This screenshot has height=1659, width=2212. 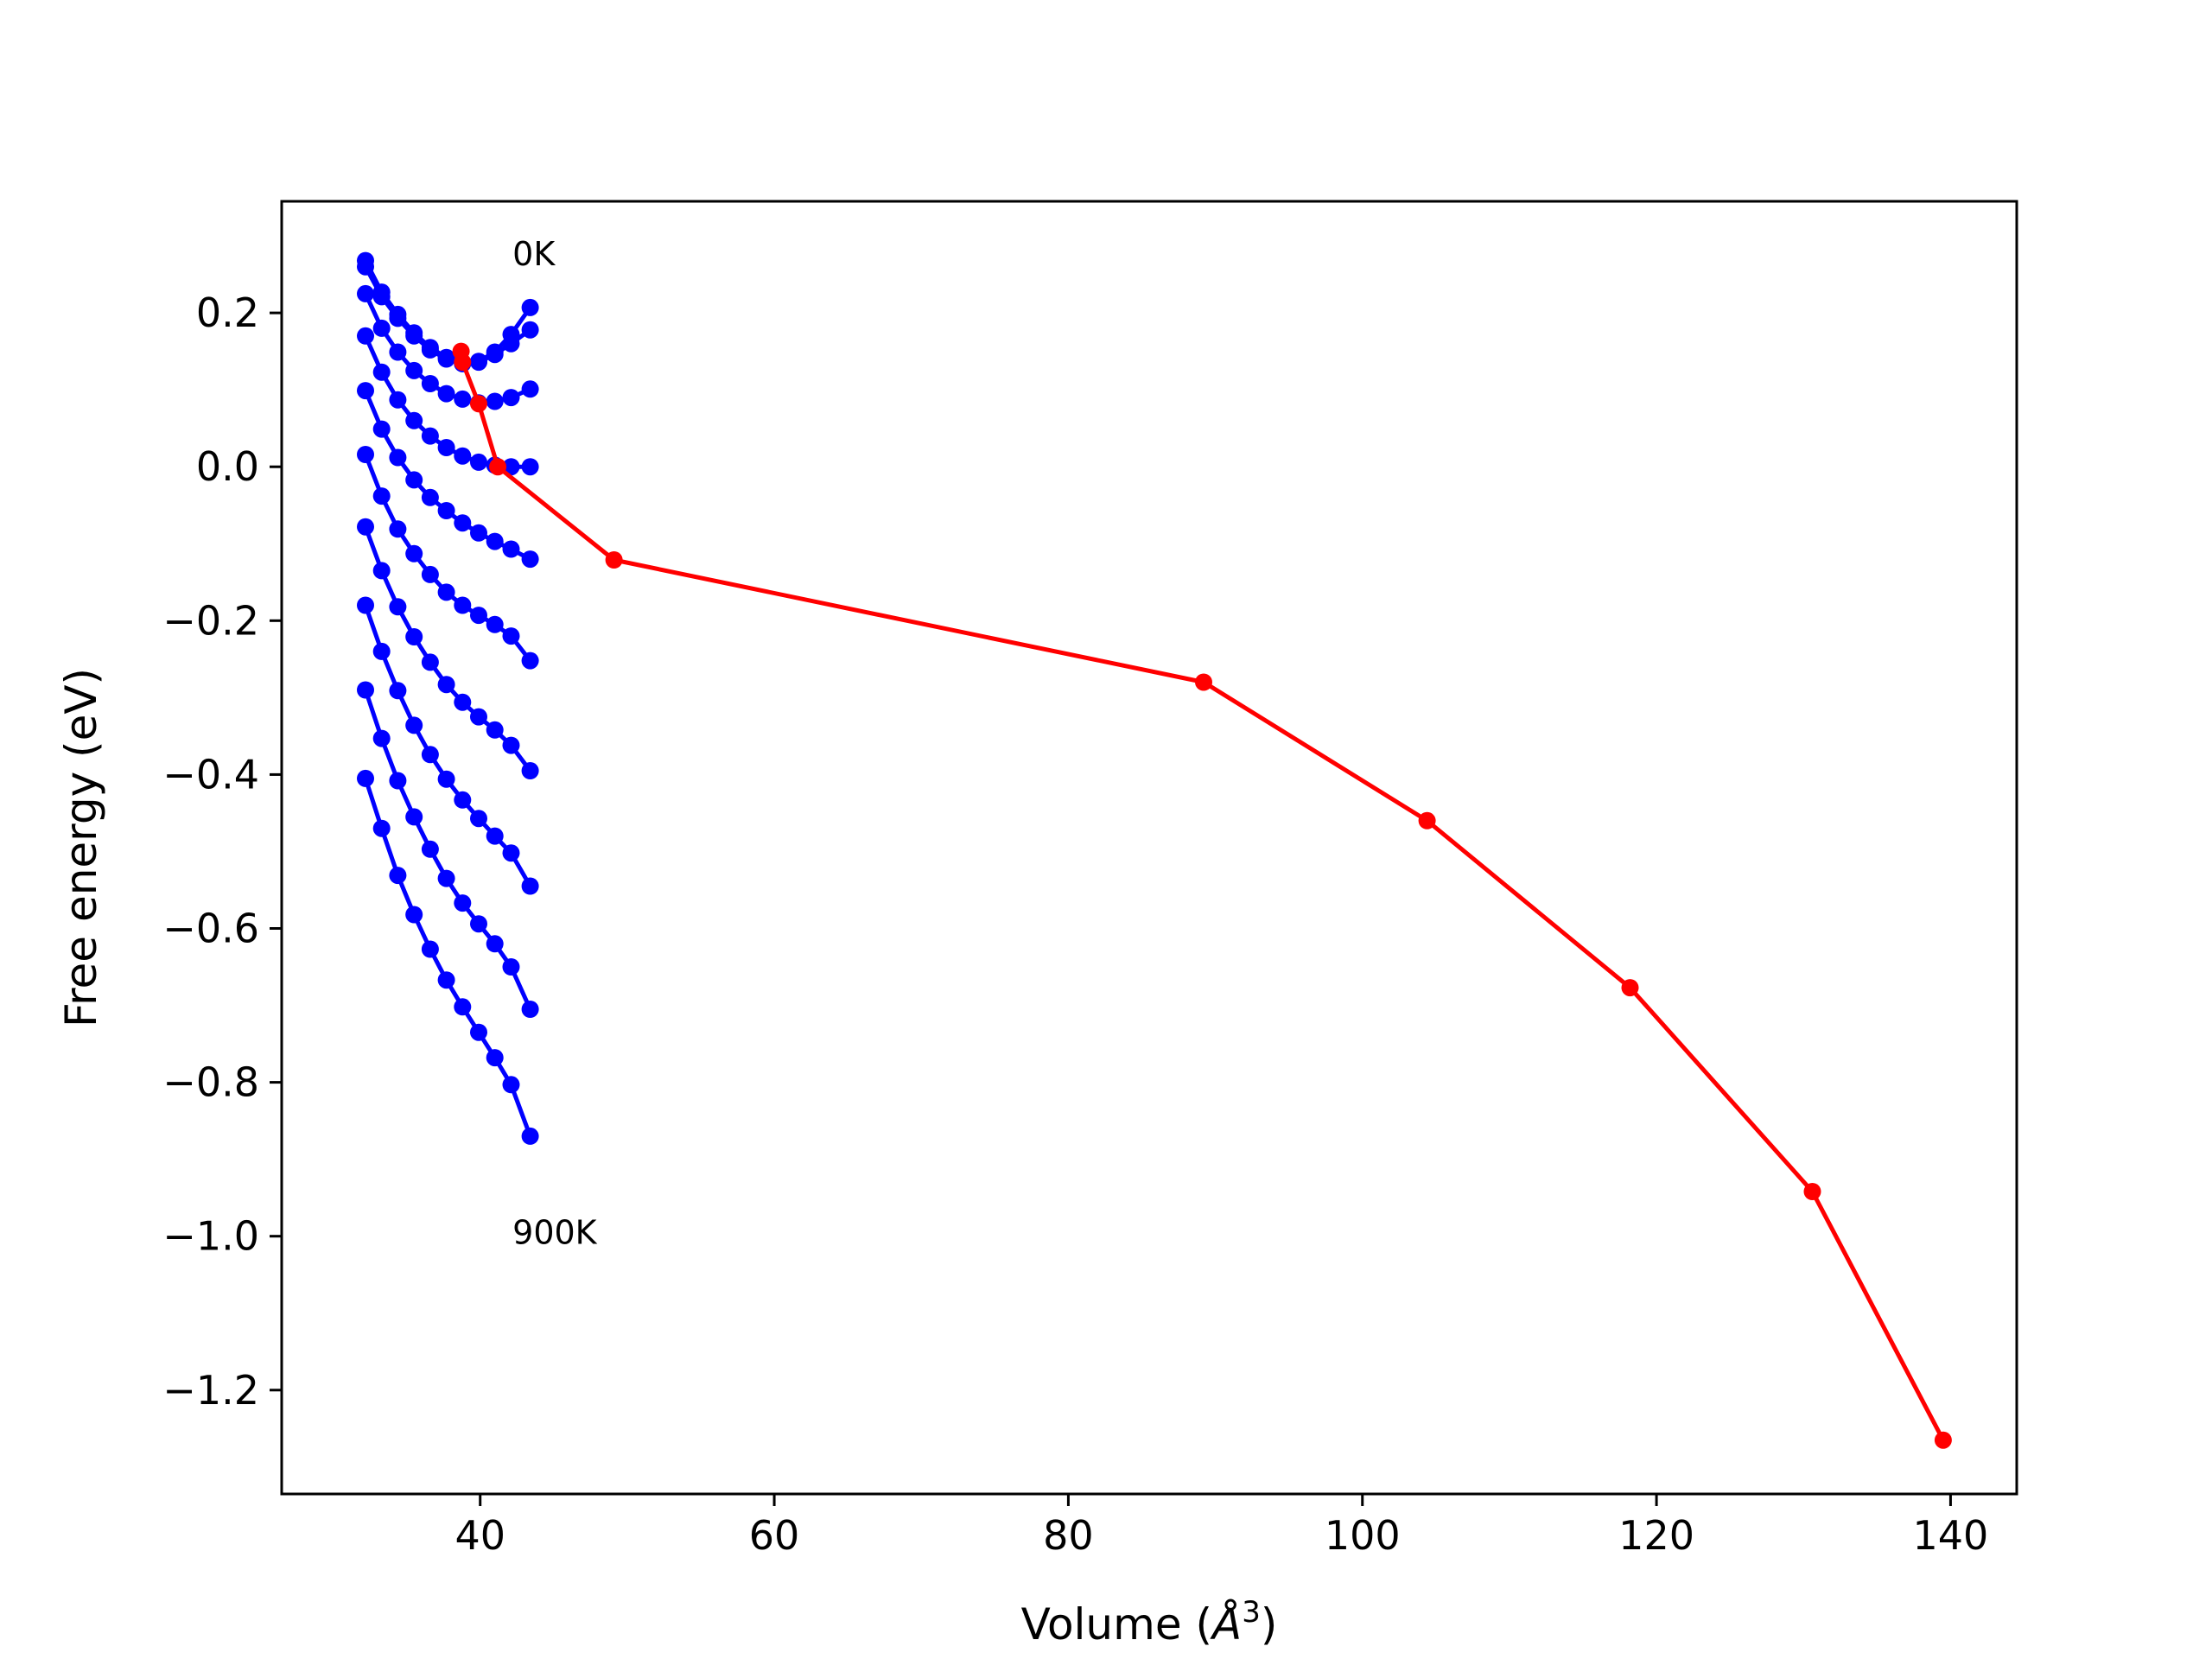 What do you see at coordinates (1149, 1622) in the screenshot?
I see `x-axis-label: Volume (Å3)` at bounding box center [1149, 1622].